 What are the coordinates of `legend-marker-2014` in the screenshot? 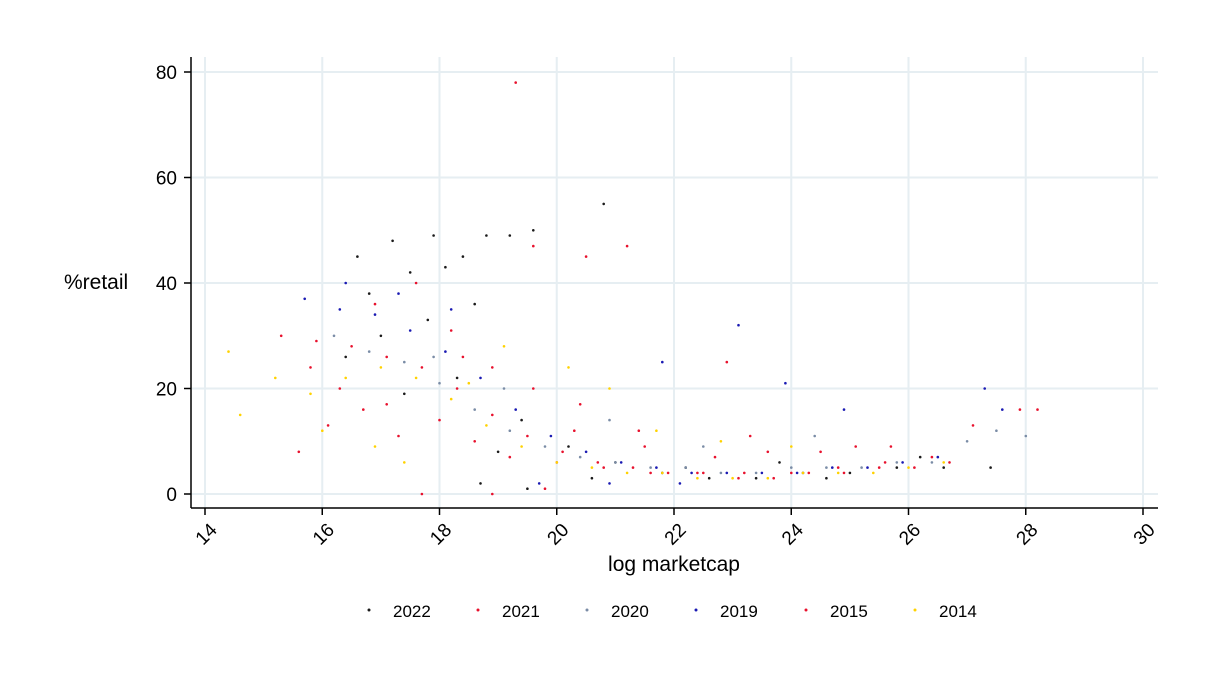 It's located at (915, 610).